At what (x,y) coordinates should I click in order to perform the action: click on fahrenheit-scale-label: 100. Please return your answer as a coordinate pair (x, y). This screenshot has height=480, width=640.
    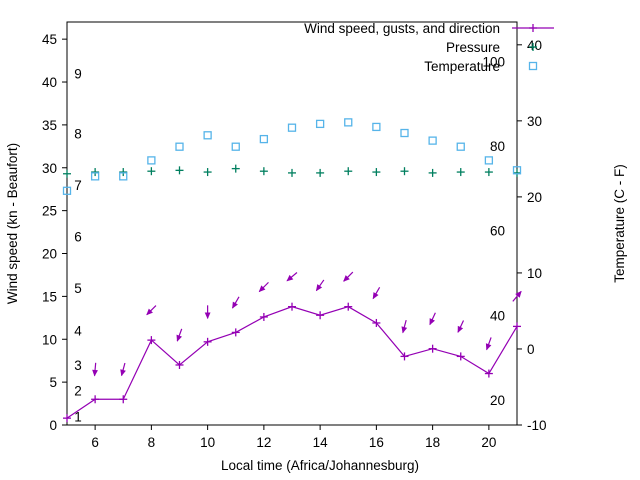
    Looking at the image, I should click on (493, 62).